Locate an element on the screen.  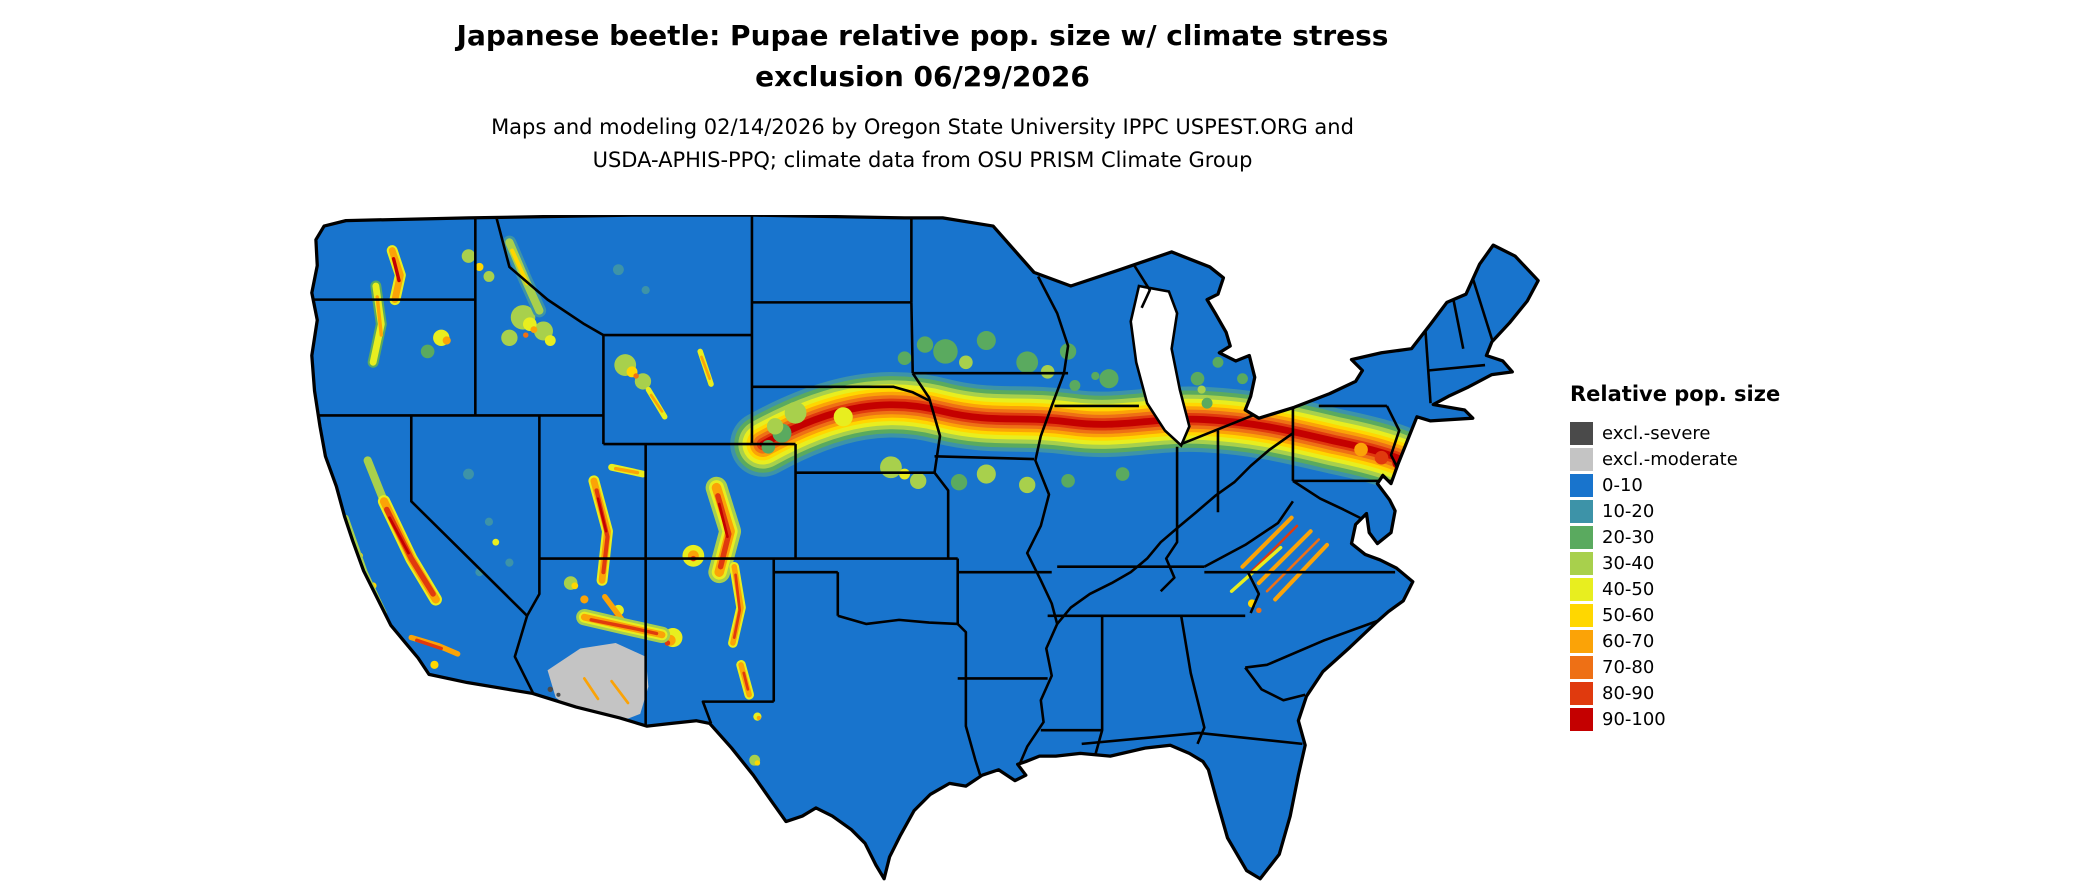
legend-item: 60-70 is located at coordinates (1675, 641).